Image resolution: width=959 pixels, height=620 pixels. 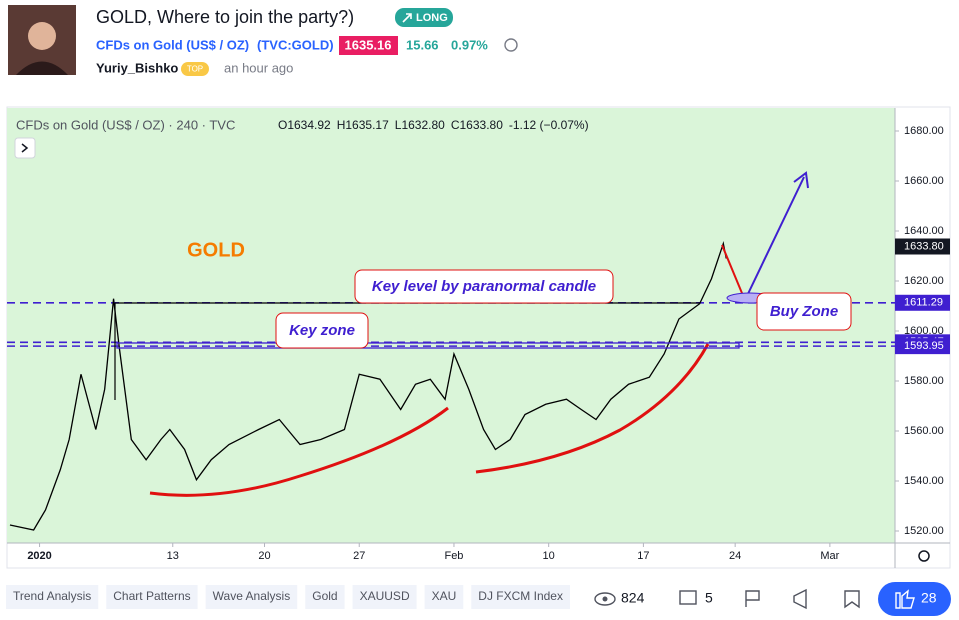 What do you see at coordinates (924, 556) in the screenshot?
I see `settings-icon` at bounding box center [924, 556].